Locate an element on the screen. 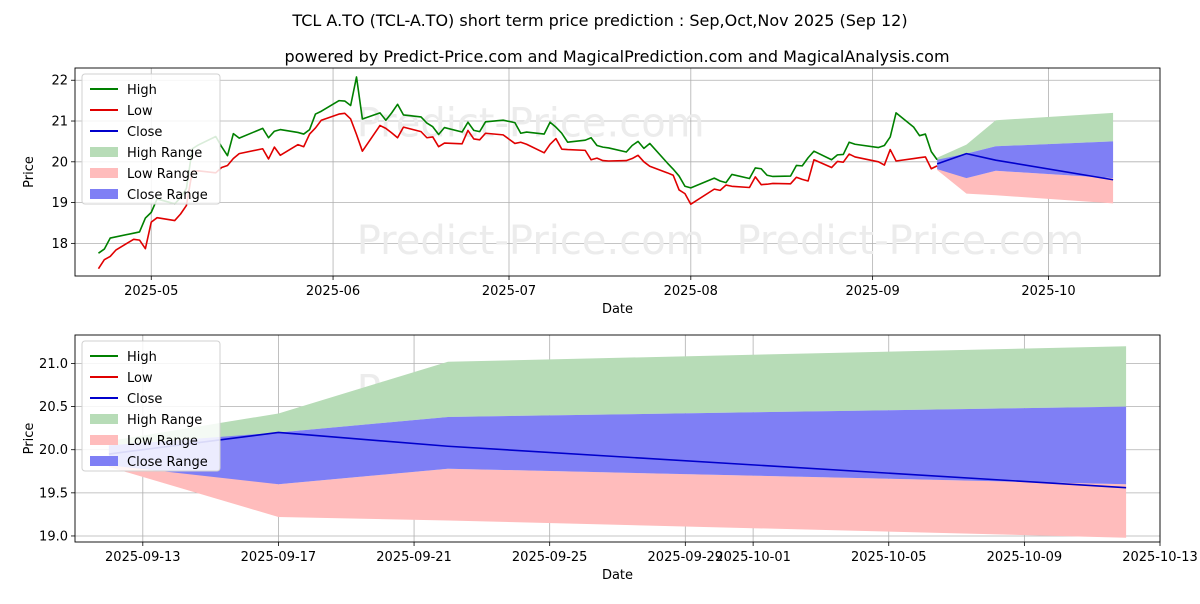 This screenshot has width=1200, height=604. y-tick-label: 18 is located at coordinates (59, 244).